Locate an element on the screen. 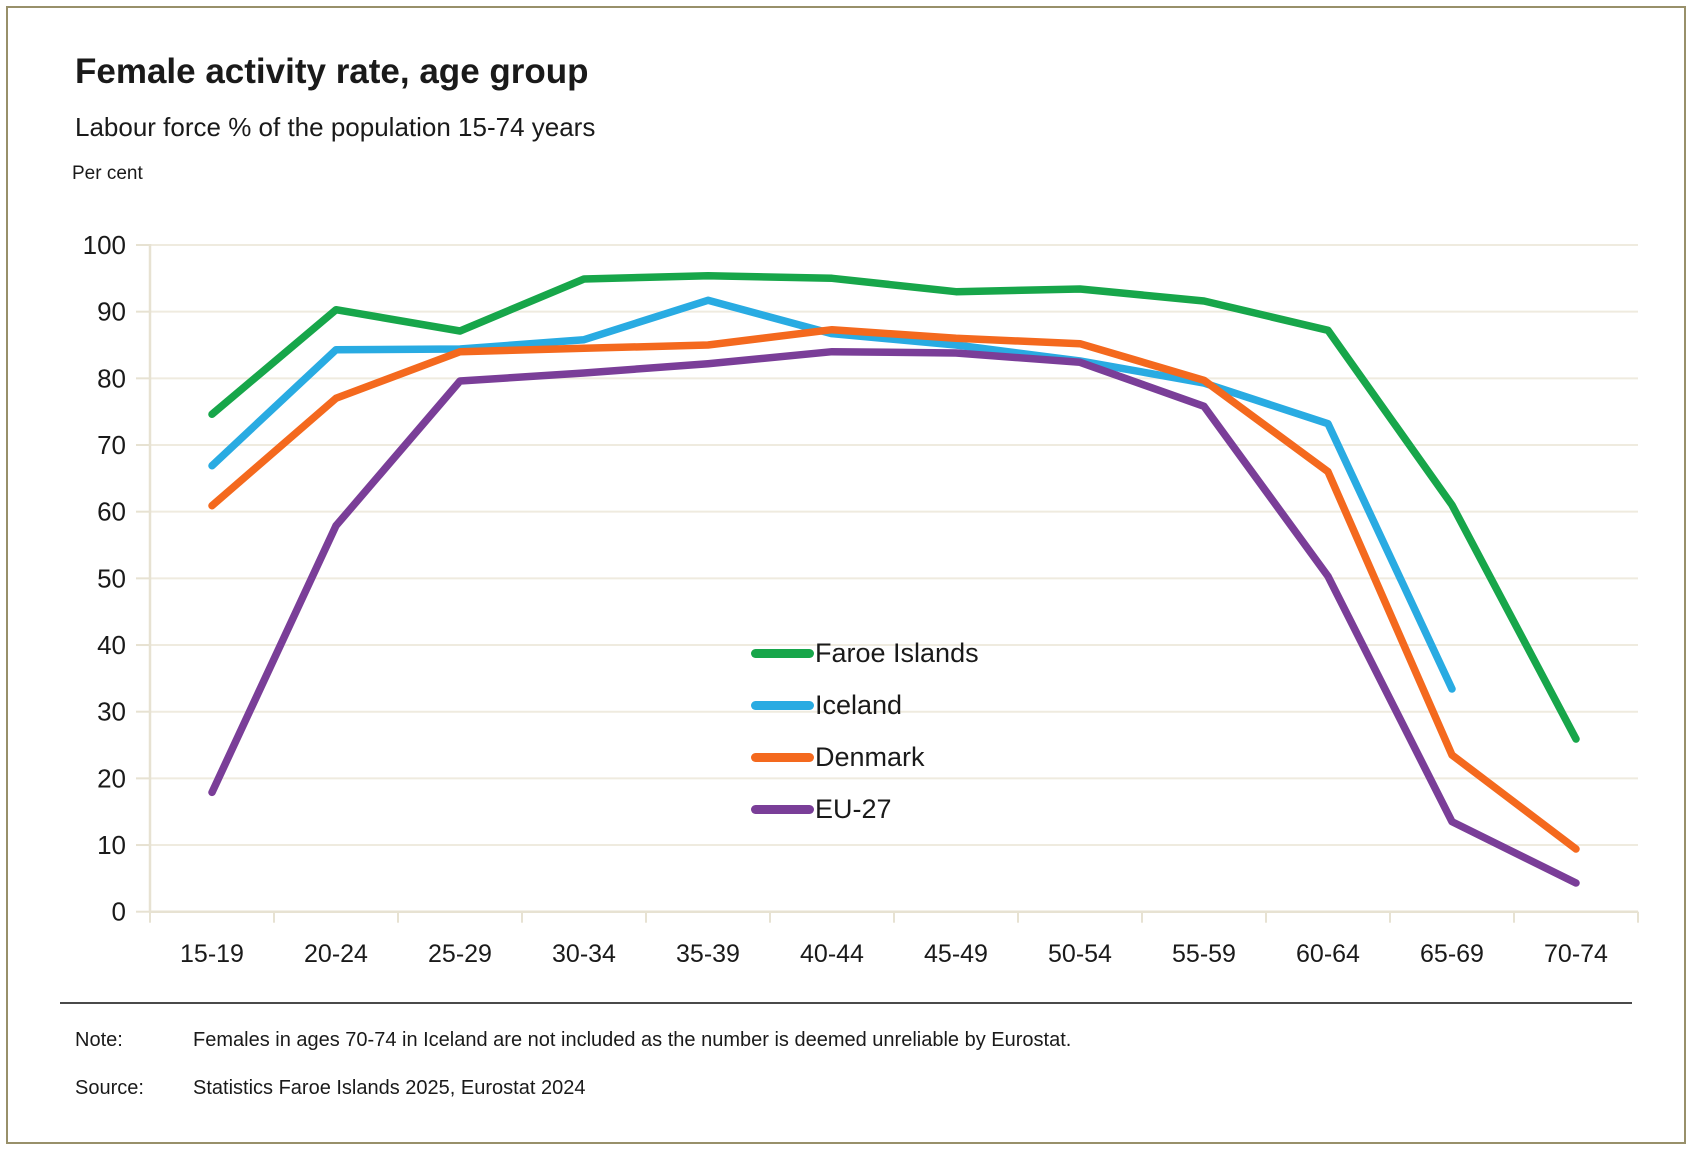 This screenshot has width=1692, height=1154. x-tick-label-45-49: 45-49 is located at coordinates (956, 954).